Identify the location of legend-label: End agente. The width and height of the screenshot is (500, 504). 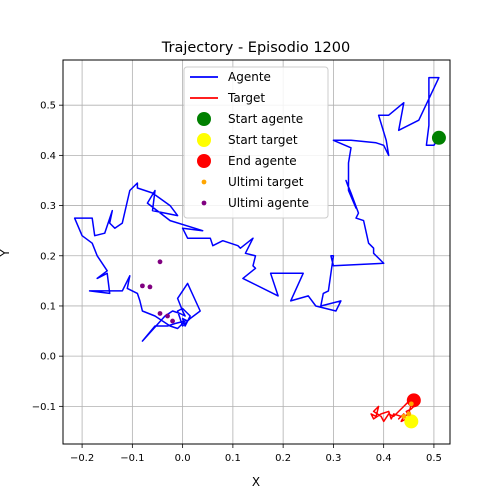
(262, 161).